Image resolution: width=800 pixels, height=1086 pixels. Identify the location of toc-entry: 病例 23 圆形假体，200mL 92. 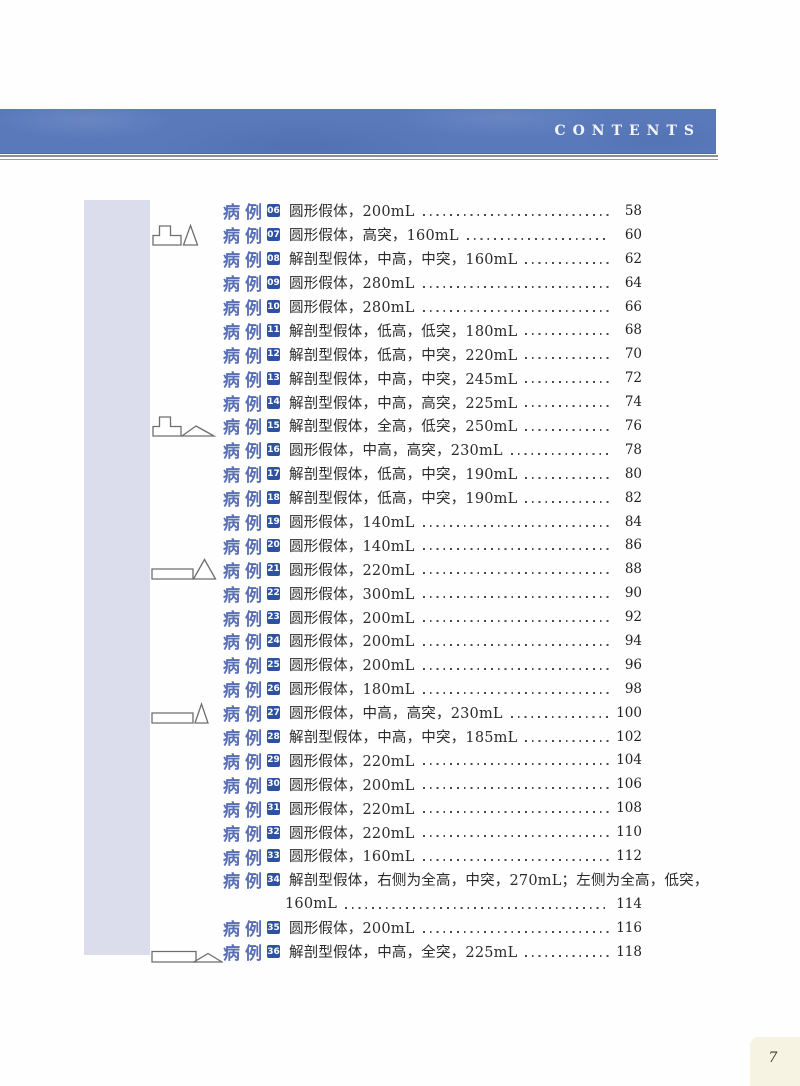
(396, 617).